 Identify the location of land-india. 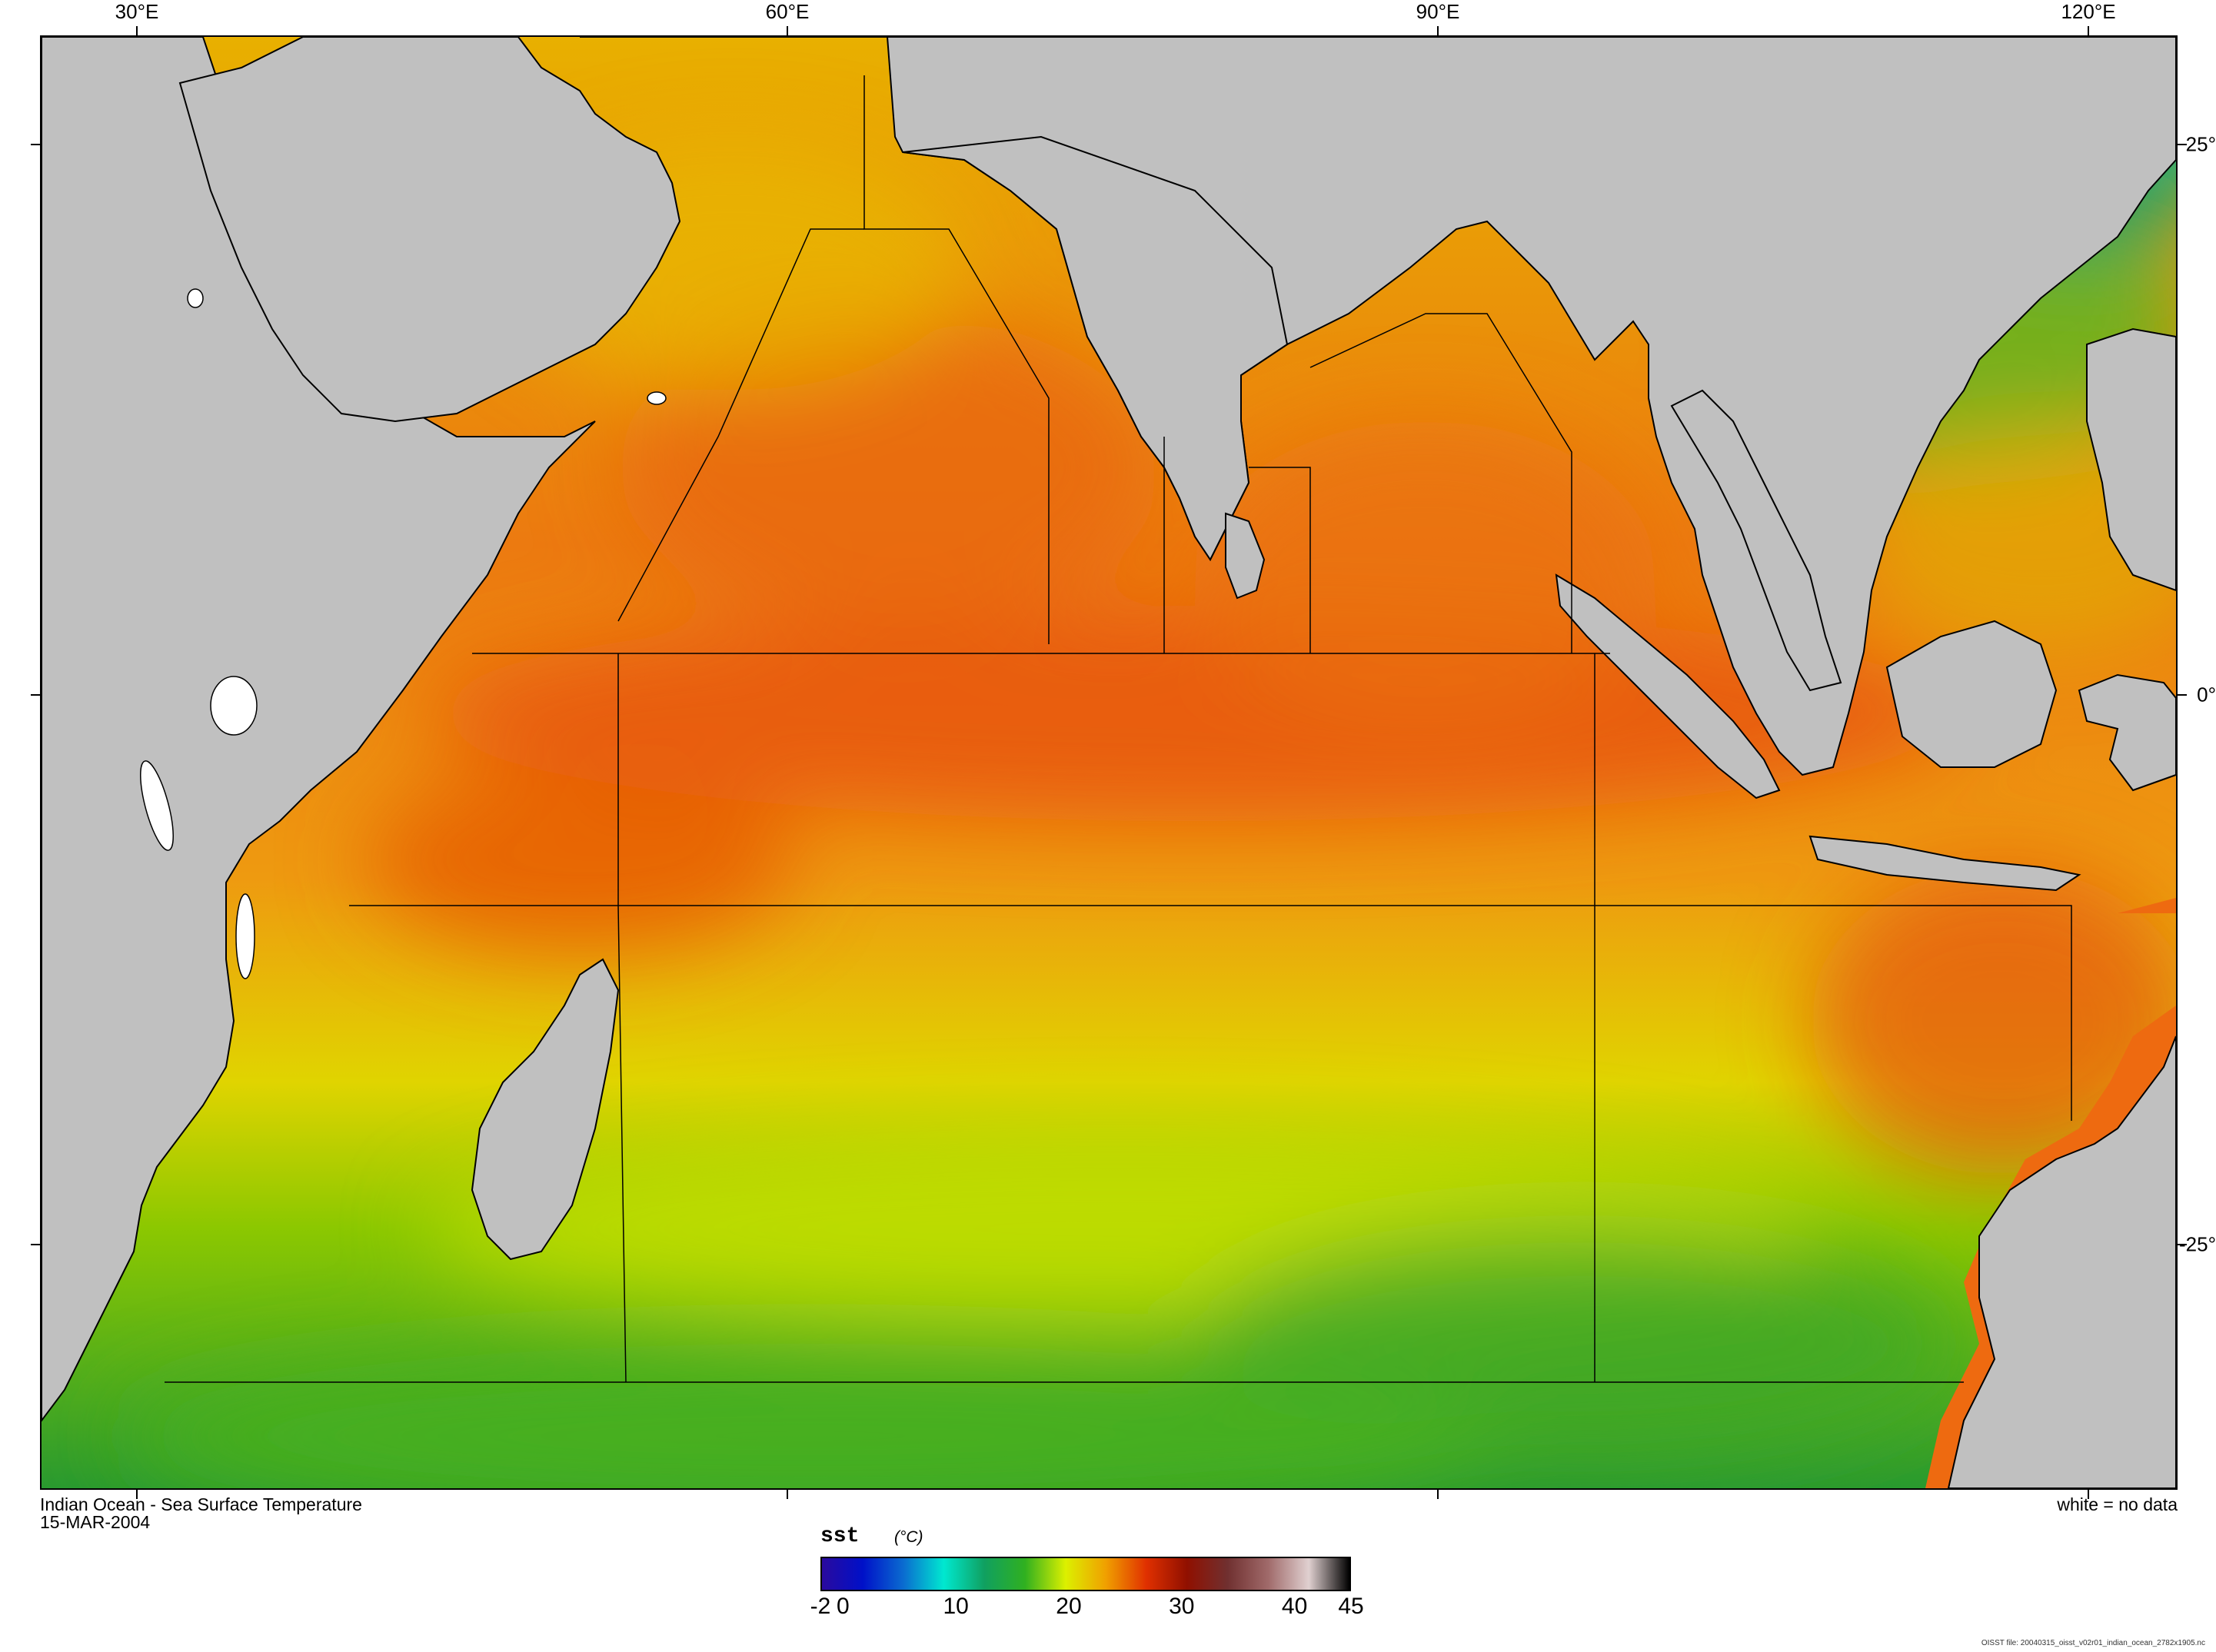
(1095, 348).